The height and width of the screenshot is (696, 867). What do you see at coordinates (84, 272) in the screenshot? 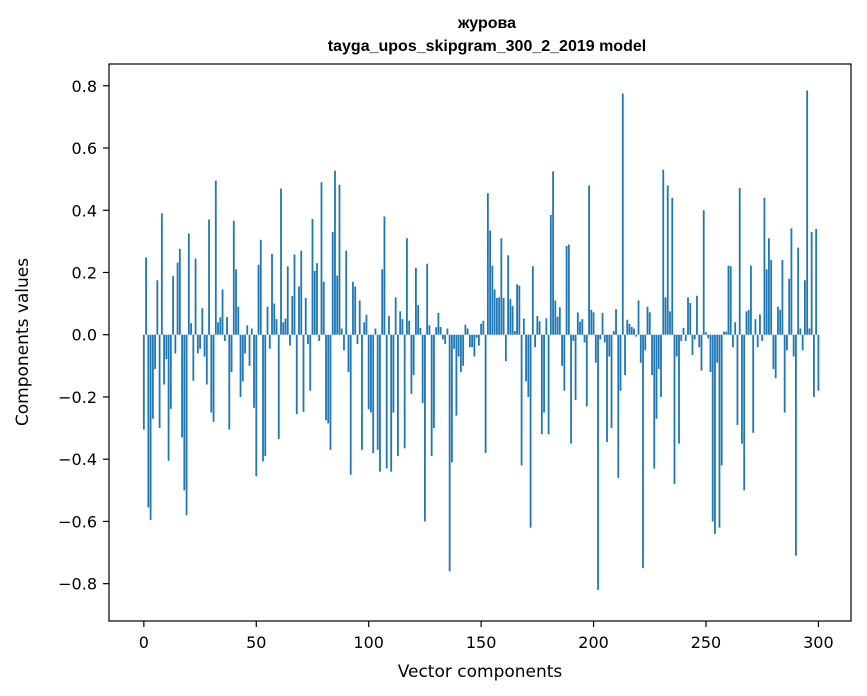
I see `y-tick-label: 0.2` at bounding box center [84, 272].